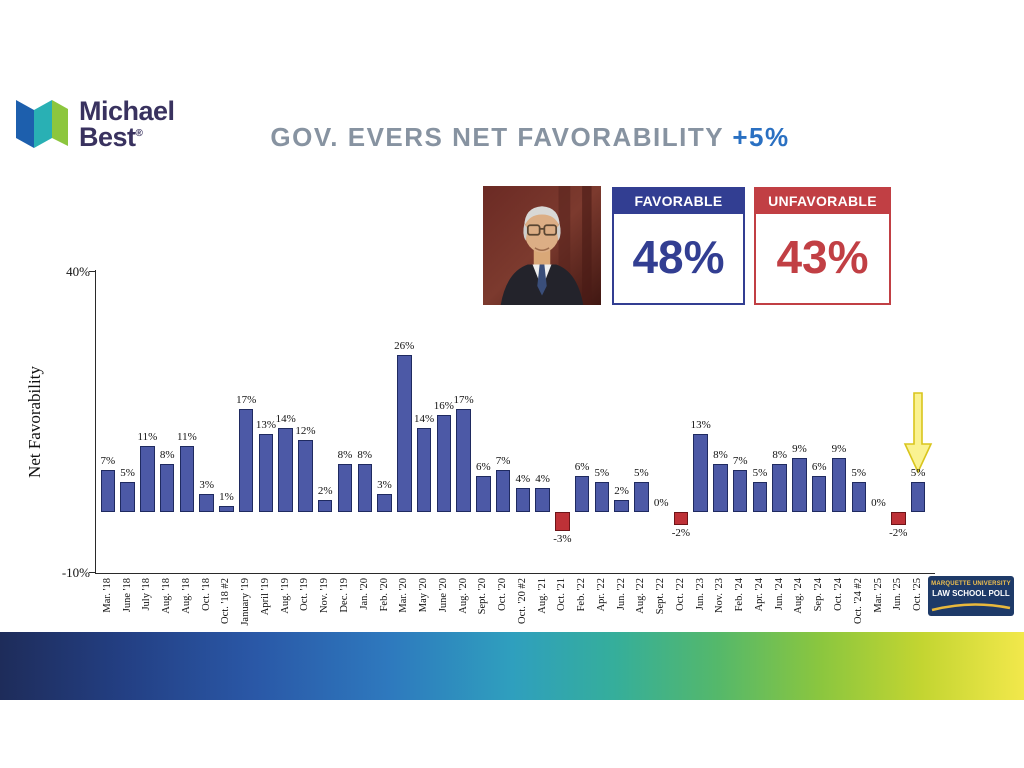 This screenshot has height=768, width=1024. What do you see at coordinates (858, 601) in the screenshot?
I see `x-axis-label: Oct. '24 #2` at bounding box center [858, 601].